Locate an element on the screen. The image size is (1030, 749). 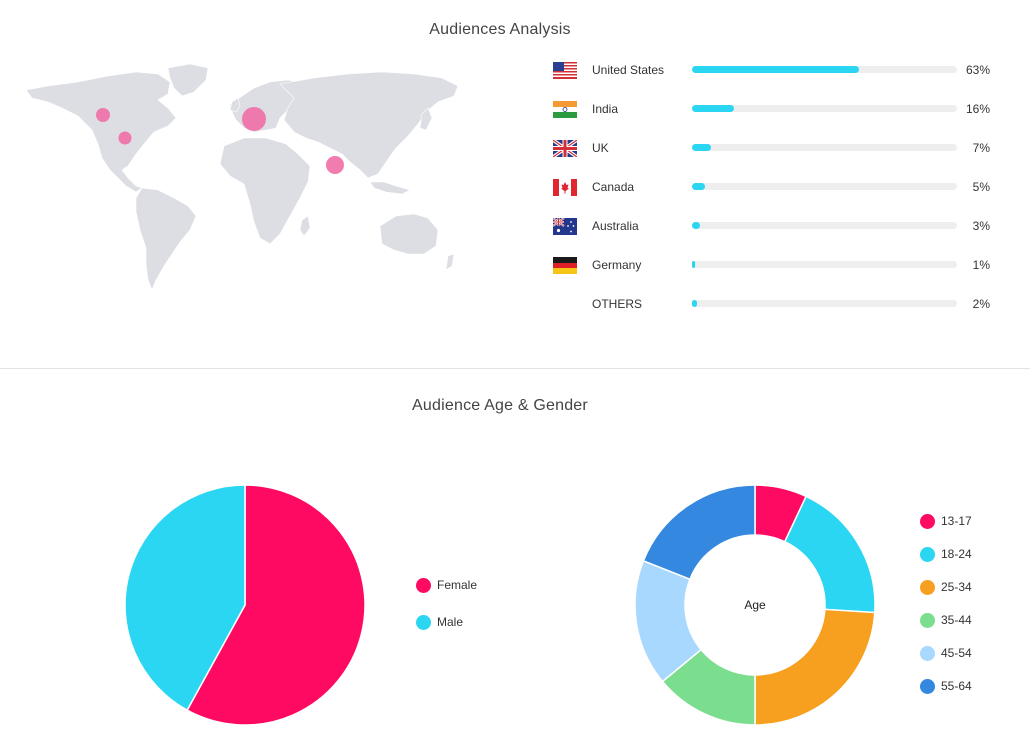
legend-label: 18-24 is located at coordinates (956, 554).